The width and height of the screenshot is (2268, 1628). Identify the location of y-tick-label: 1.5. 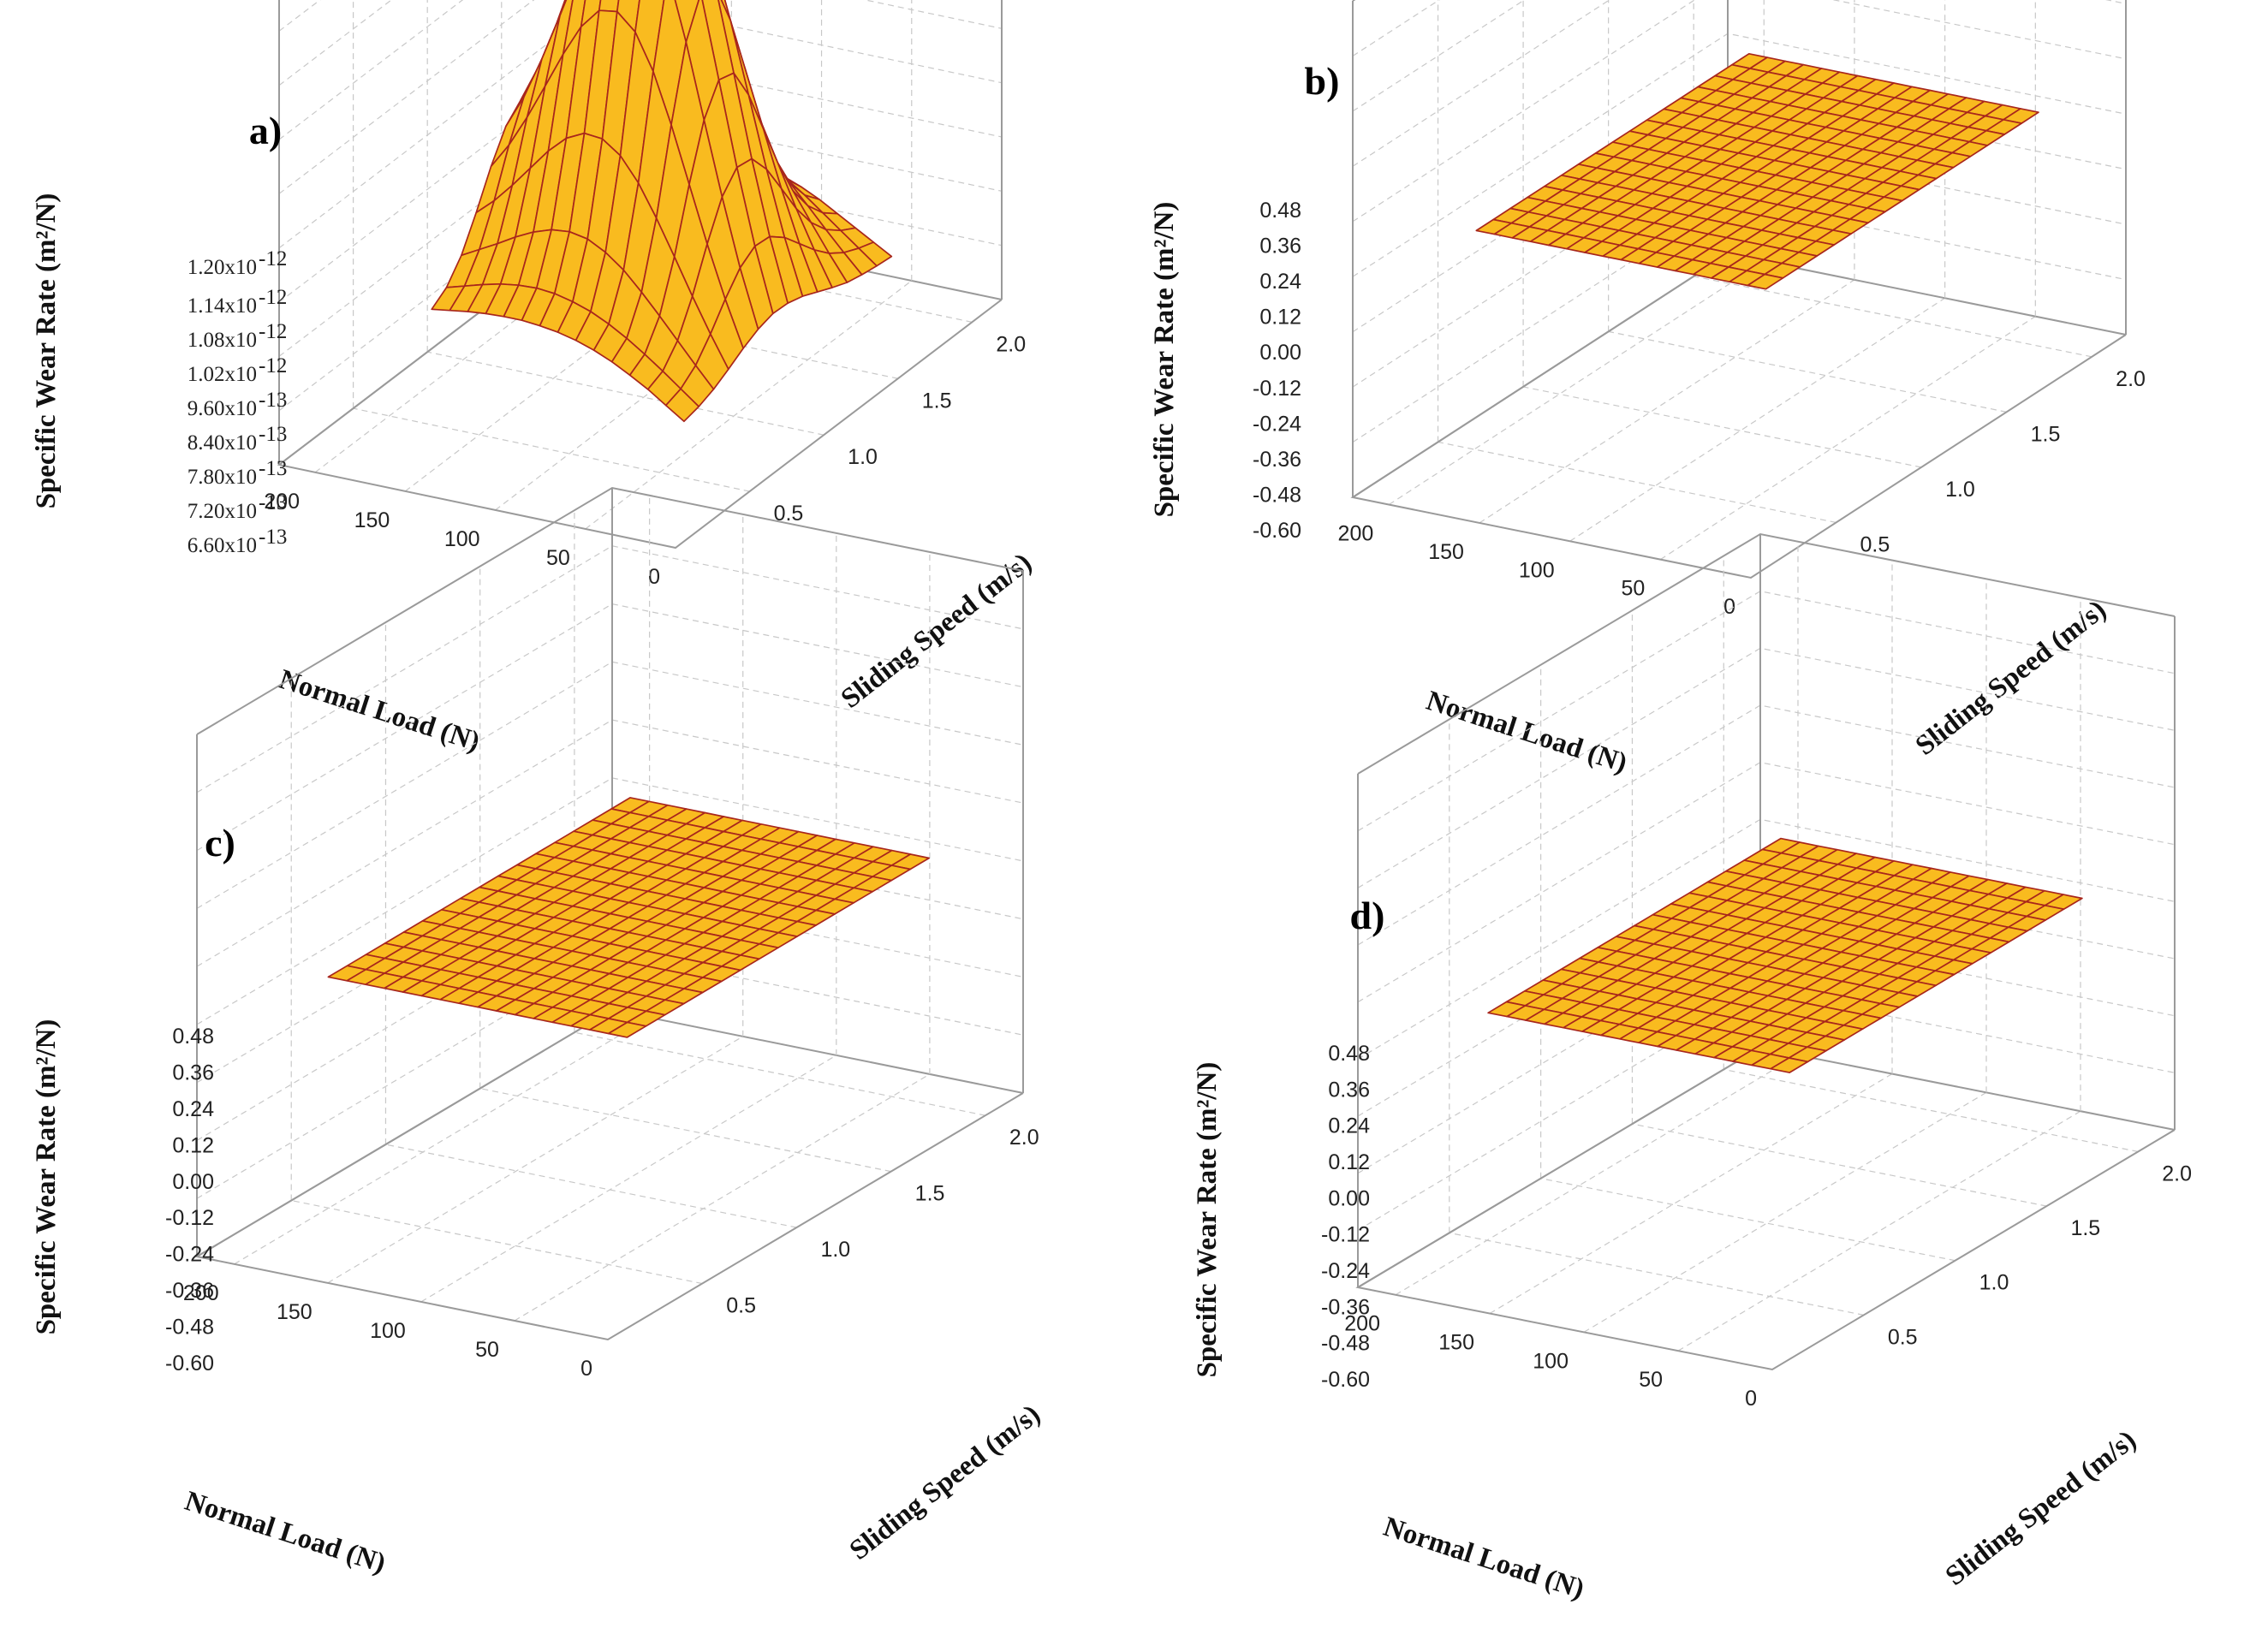
(2046, 434).